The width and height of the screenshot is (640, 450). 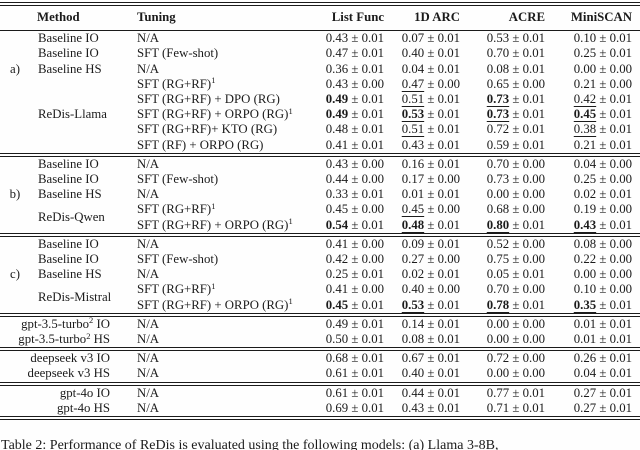 I want to click on score-value: 0.21, so click(x=585, y=144).